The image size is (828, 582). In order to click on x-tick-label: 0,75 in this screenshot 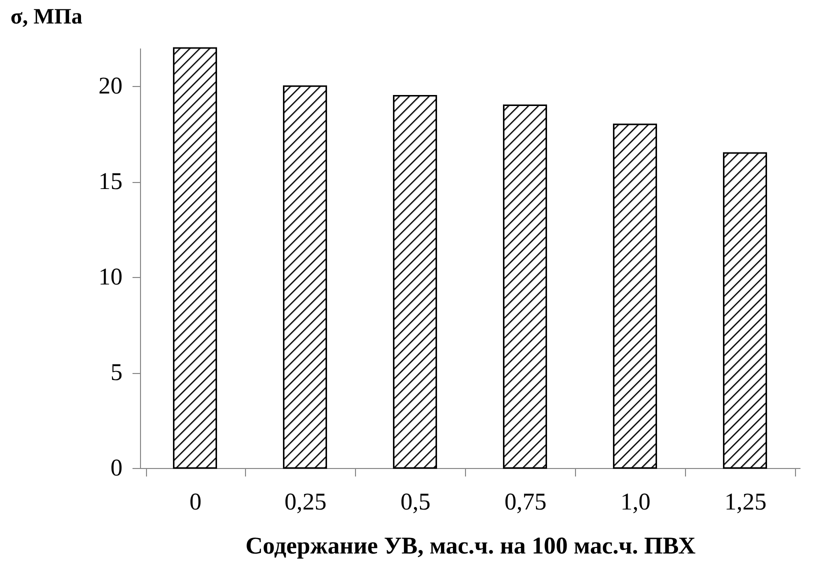, I will do `click(525, 503)`.